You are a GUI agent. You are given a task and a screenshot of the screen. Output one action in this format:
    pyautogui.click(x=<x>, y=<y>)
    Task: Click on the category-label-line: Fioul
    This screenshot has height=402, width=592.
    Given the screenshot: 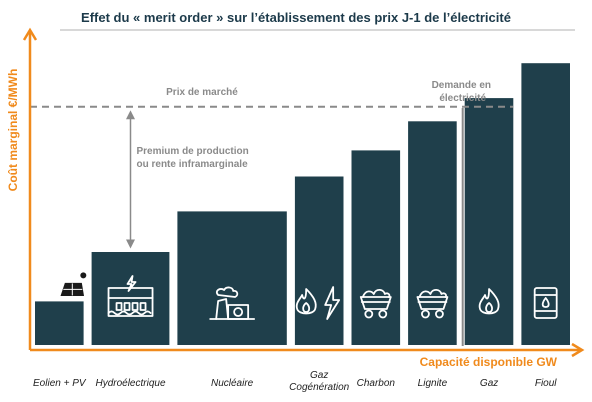 What is the action you would take?
    pyautogui.click(x=546, y=383)
    